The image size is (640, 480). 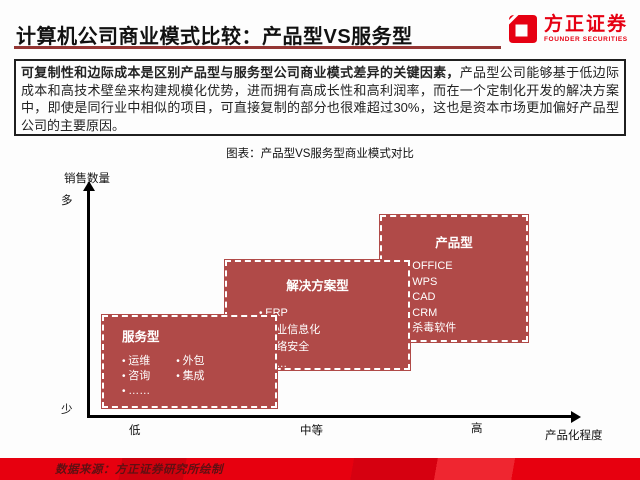 I want to click on product-type-title: 产品型, so click(x=454, y=243).